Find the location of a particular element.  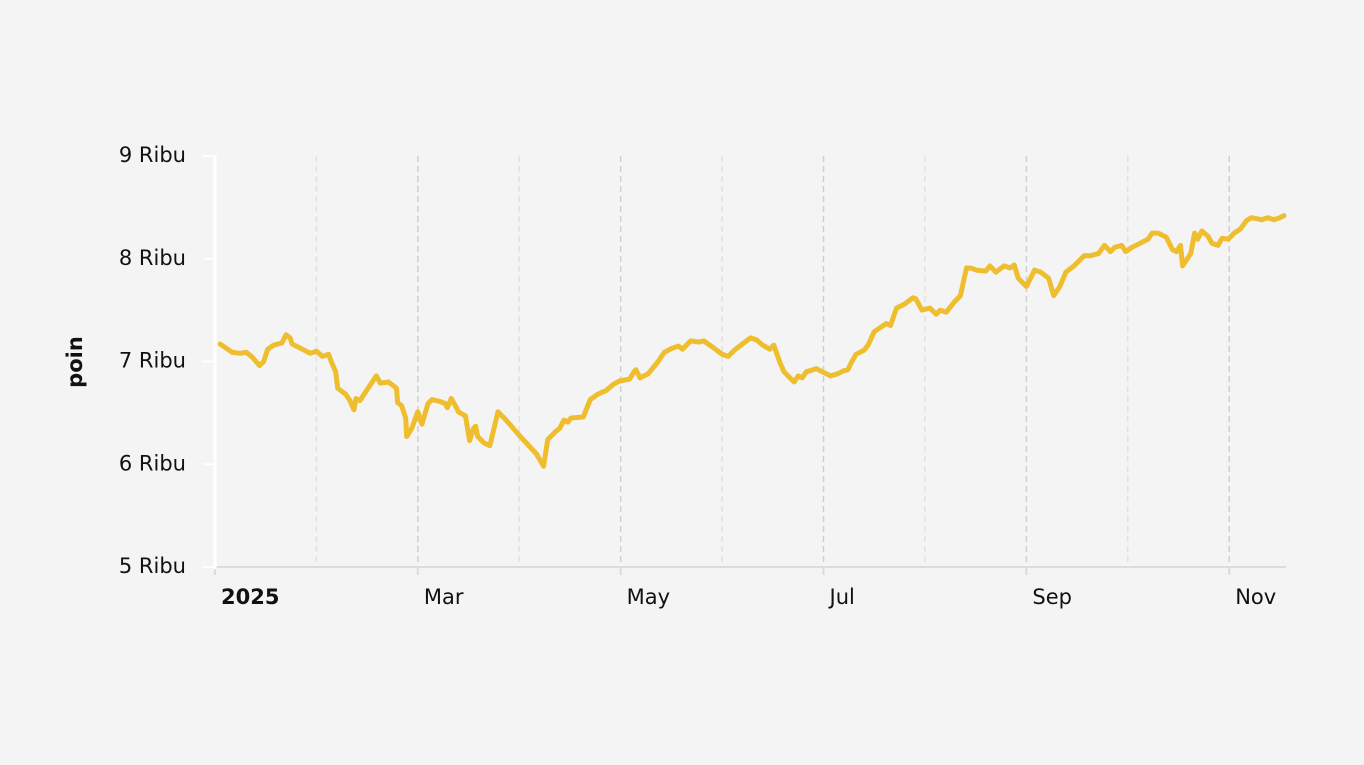

y-tick-label: 6 Ribu is located at coordinates (152, 463).